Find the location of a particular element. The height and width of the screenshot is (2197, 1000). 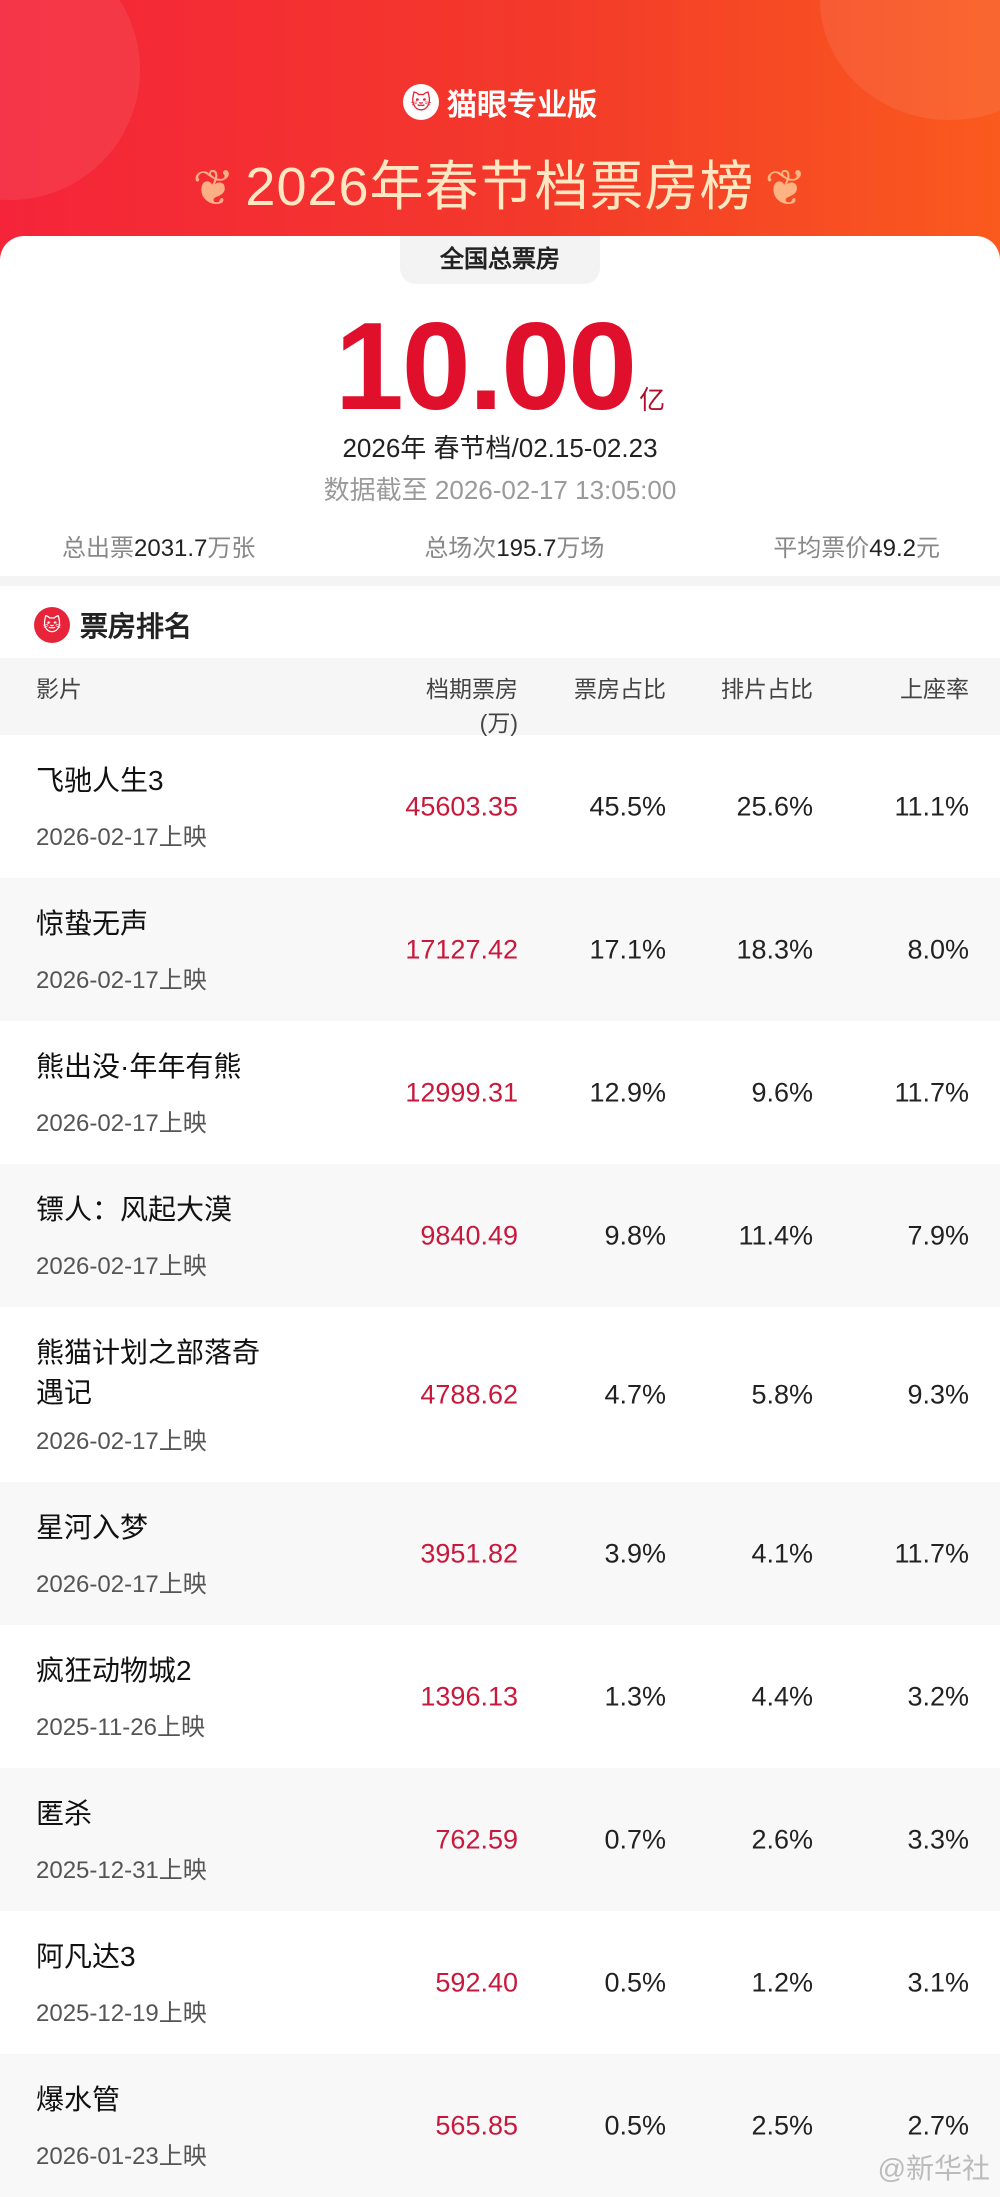

section-title: 🐱 票房排名 is located at coordinates (113, 625).